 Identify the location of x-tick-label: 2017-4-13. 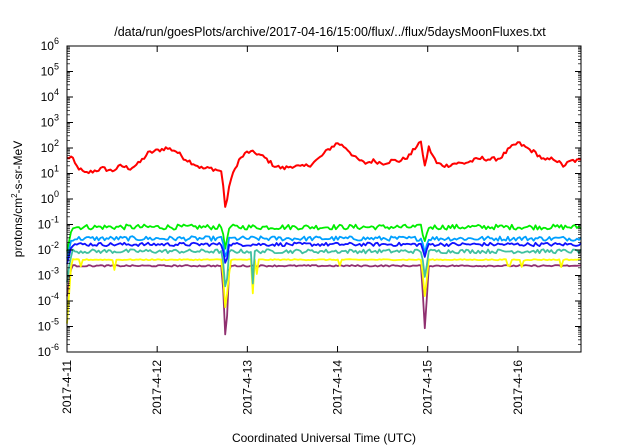
(247, 387).